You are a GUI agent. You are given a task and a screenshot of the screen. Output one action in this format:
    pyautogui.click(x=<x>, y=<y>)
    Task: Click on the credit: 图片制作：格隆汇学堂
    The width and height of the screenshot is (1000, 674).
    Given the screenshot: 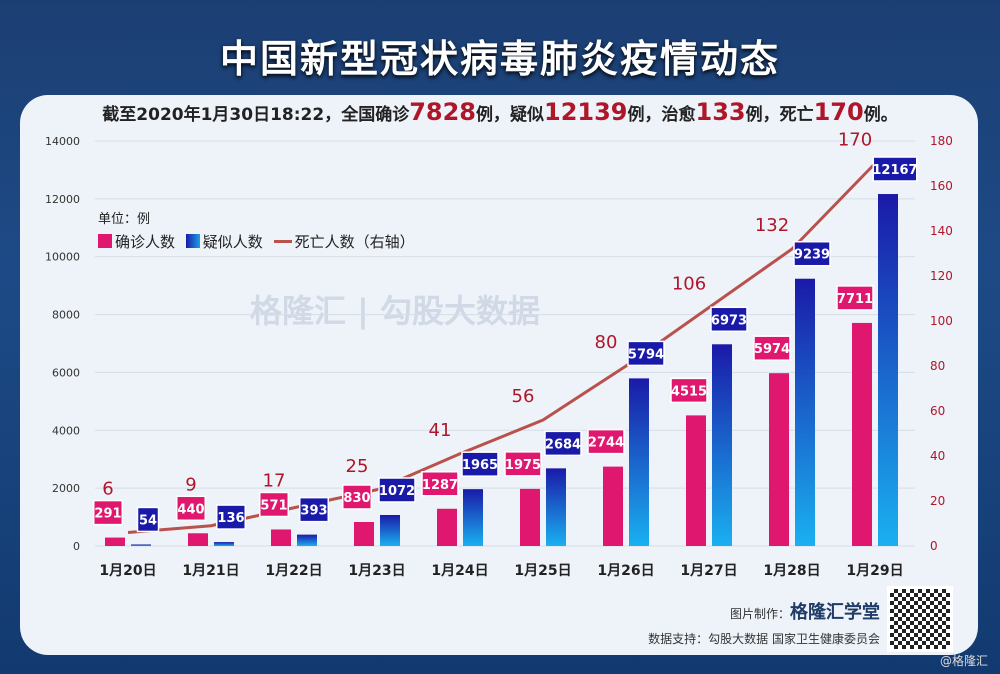 What is the action you would take?
    pyautogui.click(x=740, y=611)
    